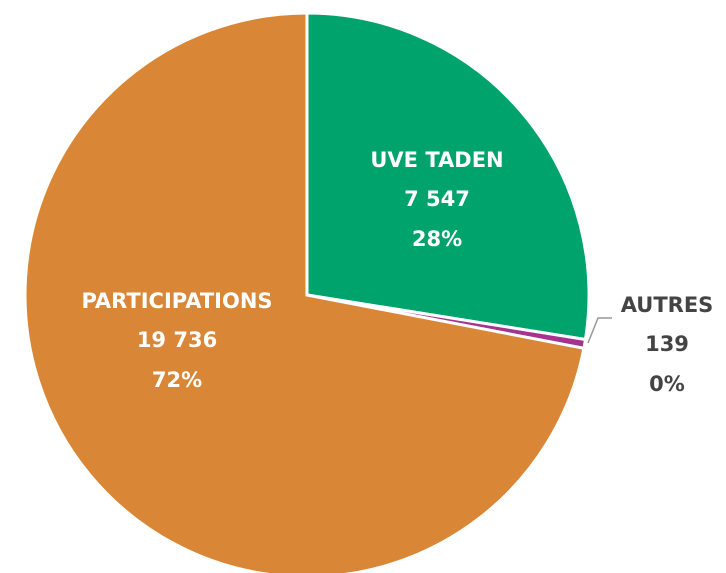  Describe the element at coordinates (437, 199) in the screenshot. I see `value-label: 7 547` at that location.